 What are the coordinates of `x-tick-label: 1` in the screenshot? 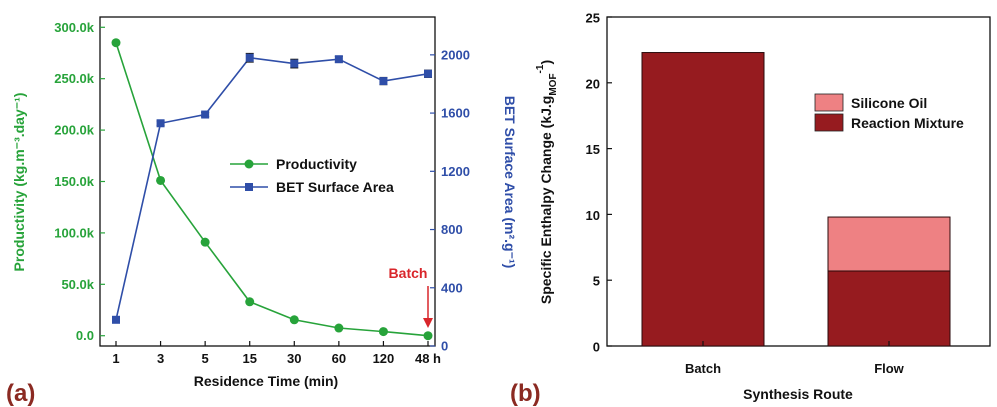 It's located at (115, 358).